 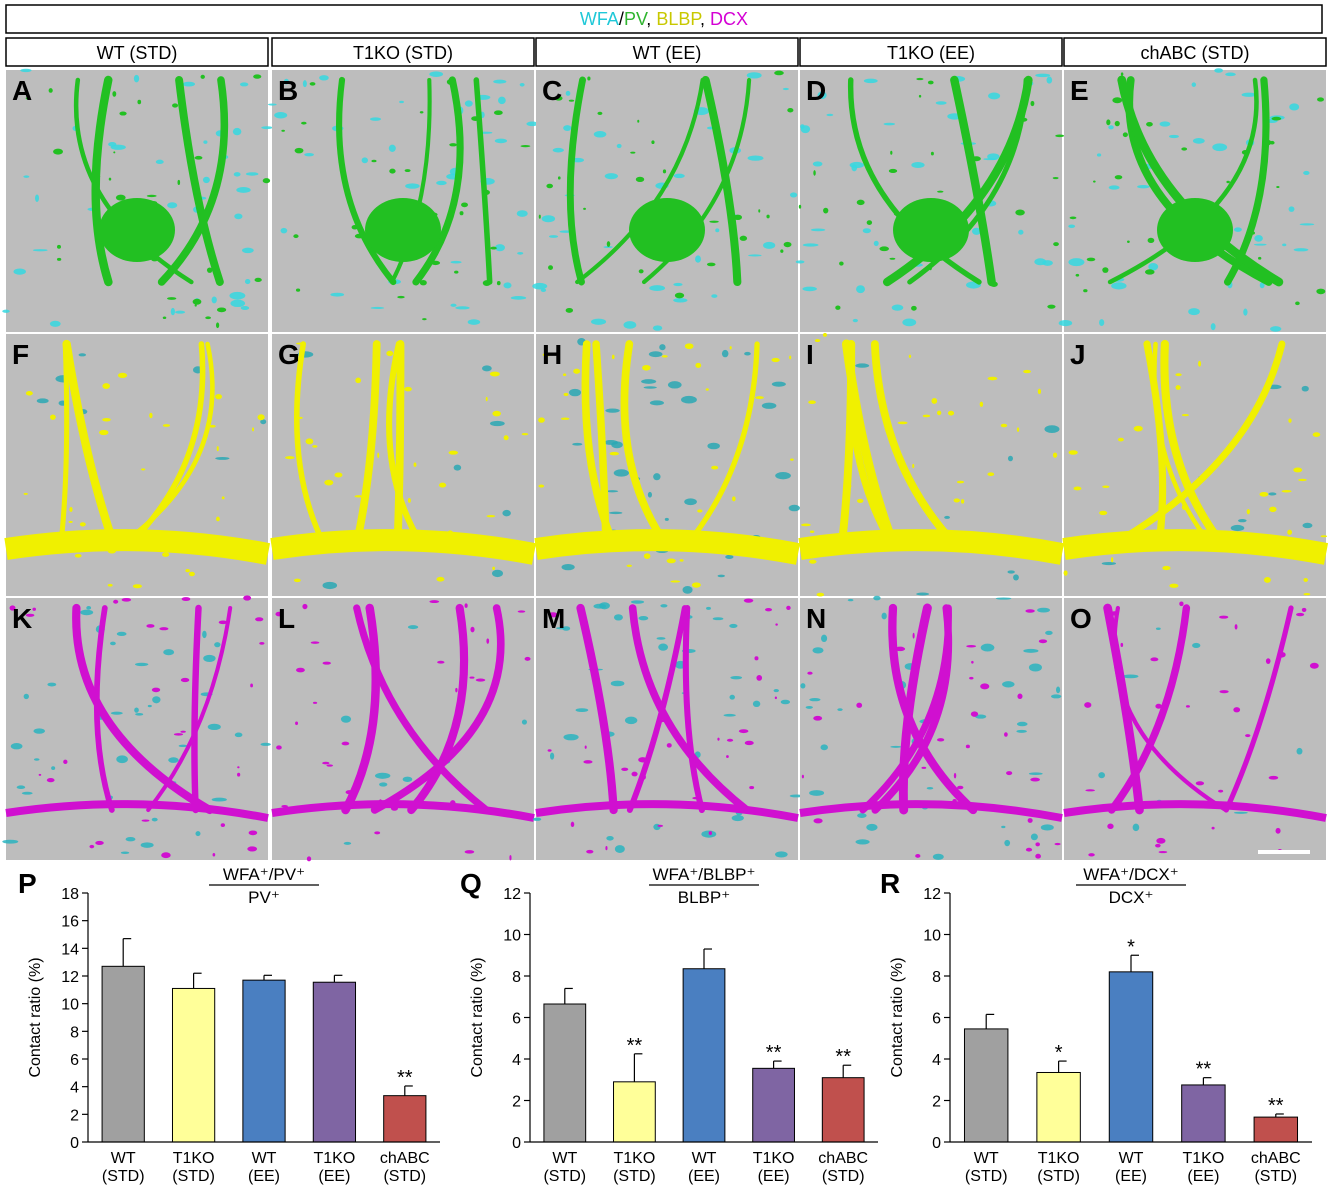 What do you see at coordinates (704, 897) in the screenshot?
I see `title-denominator: BLBP⁺` at bounding box center [704, 897].